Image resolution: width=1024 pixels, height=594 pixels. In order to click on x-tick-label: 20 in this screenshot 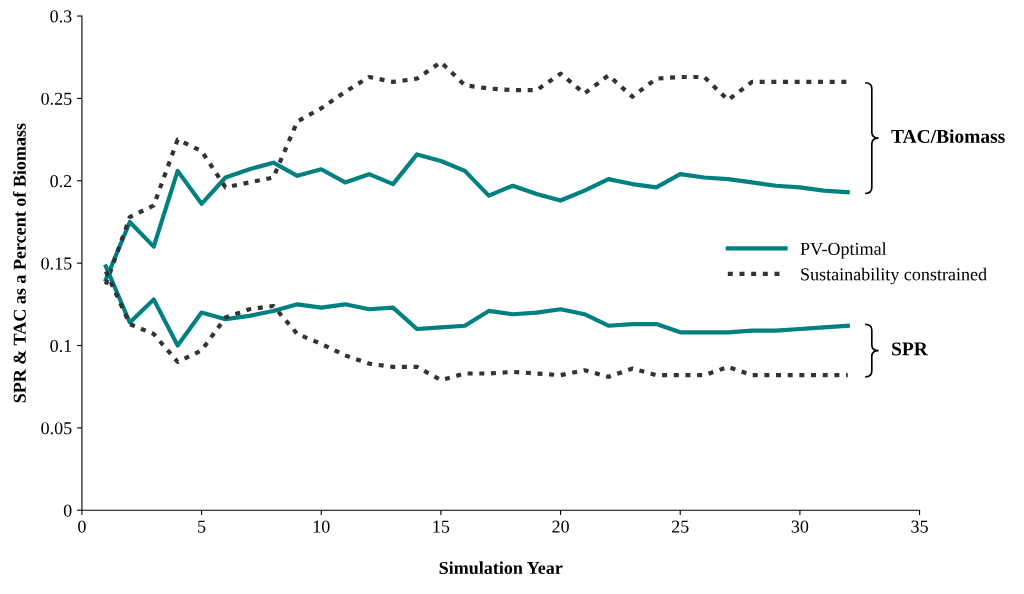, I will do `click(560, 526)`.